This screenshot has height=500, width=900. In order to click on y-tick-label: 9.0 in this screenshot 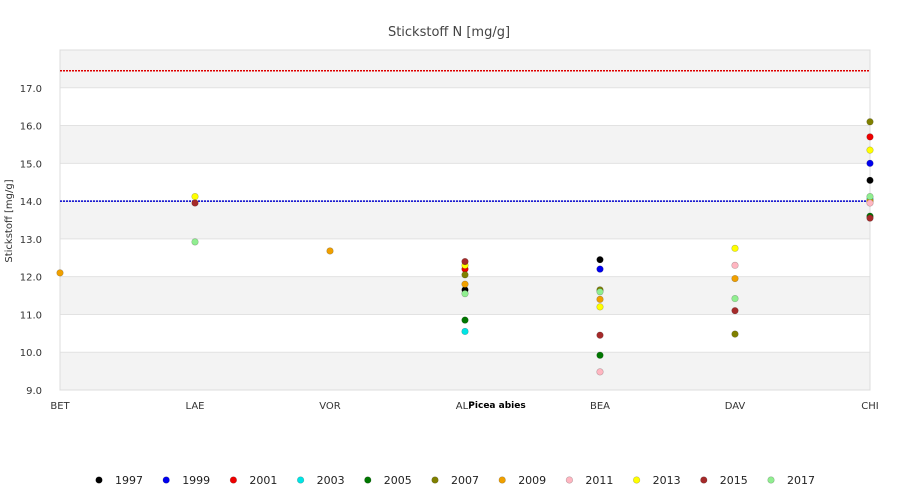, I will do `click(34, 391)`.